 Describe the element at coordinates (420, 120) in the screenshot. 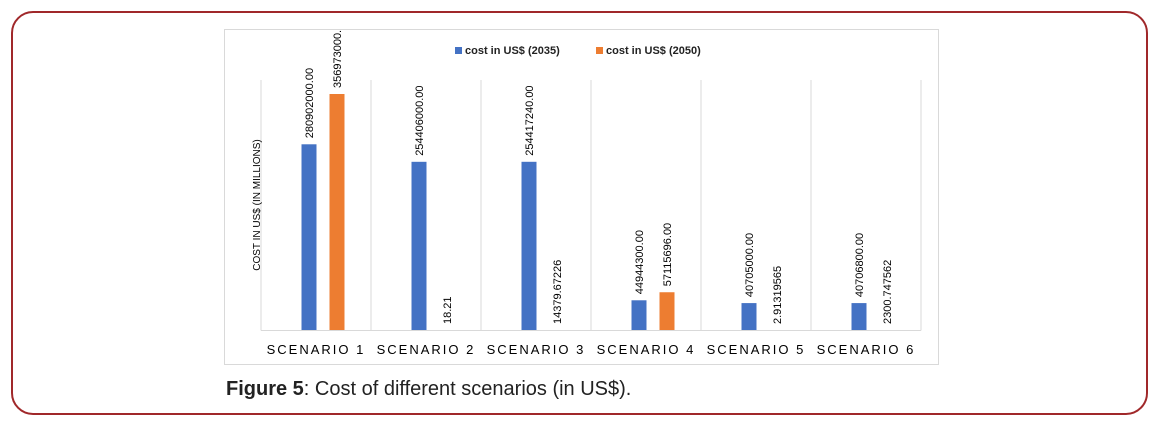

I see `data-label: 254406000.00` at that location.